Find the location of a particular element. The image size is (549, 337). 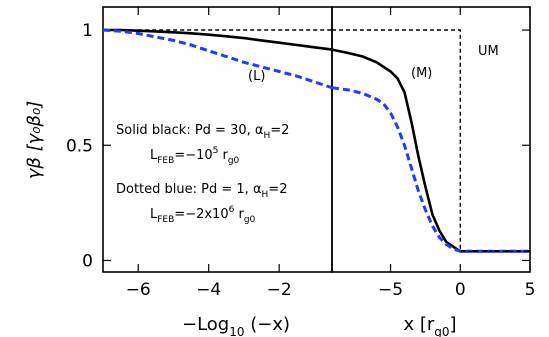

solid-curve-feb: LFEB=−105 rg0 is located at coordinates (195, 156).